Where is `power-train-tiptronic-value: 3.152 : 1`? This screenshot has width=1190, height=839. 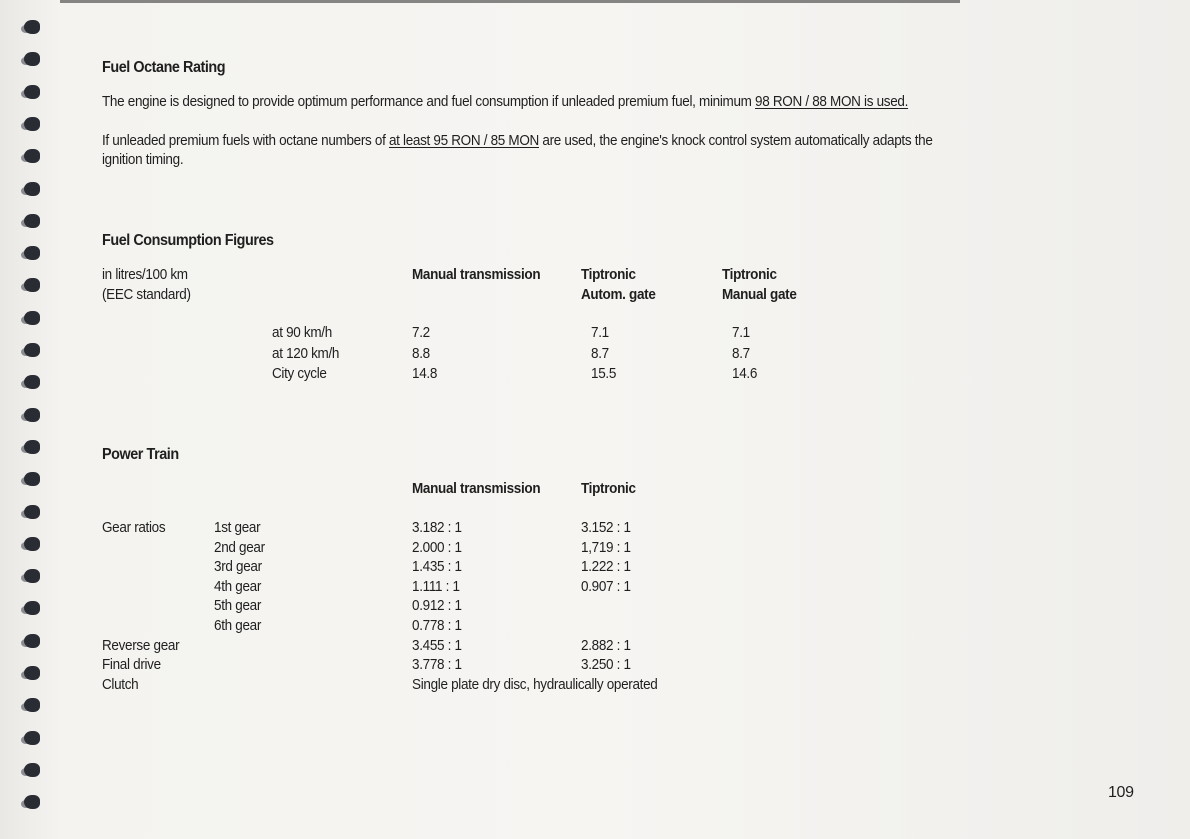
power-train-tiptronic-value: 3.152 : 1 is located at coordinates (606, 527).